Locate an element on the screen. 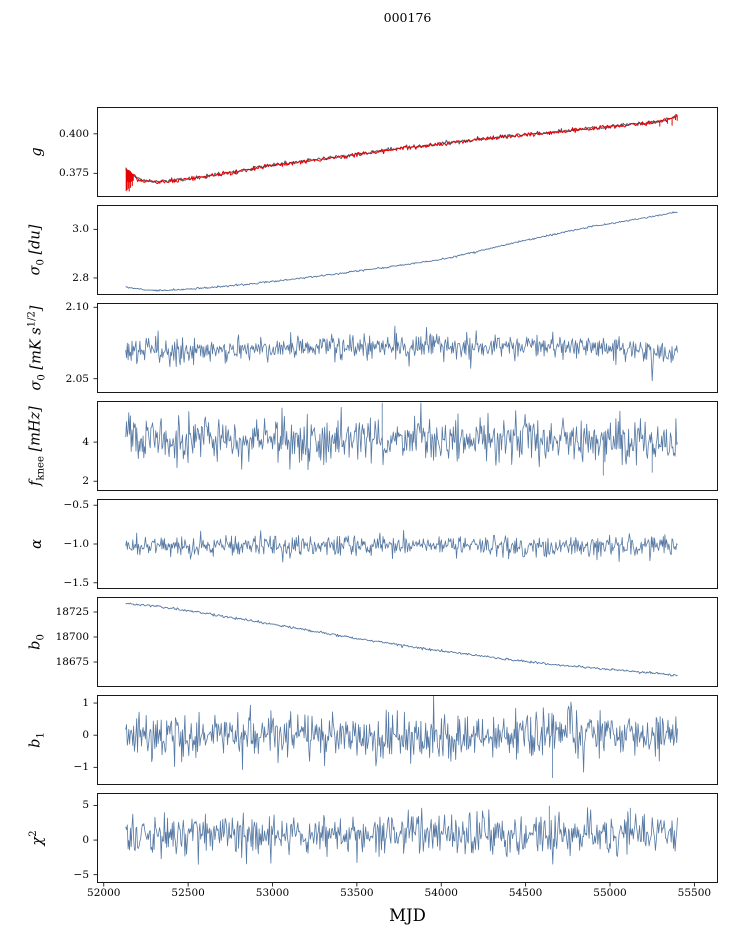 This screenshot has width=729, height=944. y-tick-label: −0.5 is located at coordinates (76, 505).